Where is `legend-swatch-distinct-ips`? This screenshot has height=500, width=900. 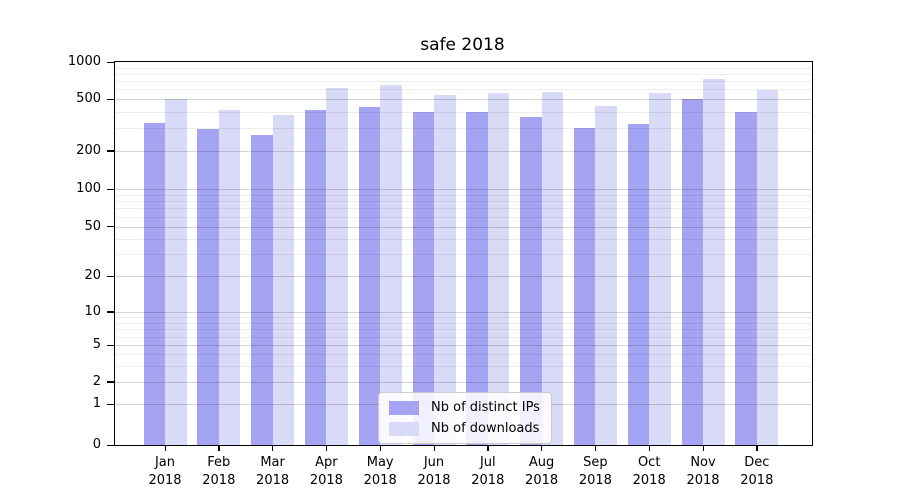
legend-swatch-distinct-ips is located at coordinates (404, 407).